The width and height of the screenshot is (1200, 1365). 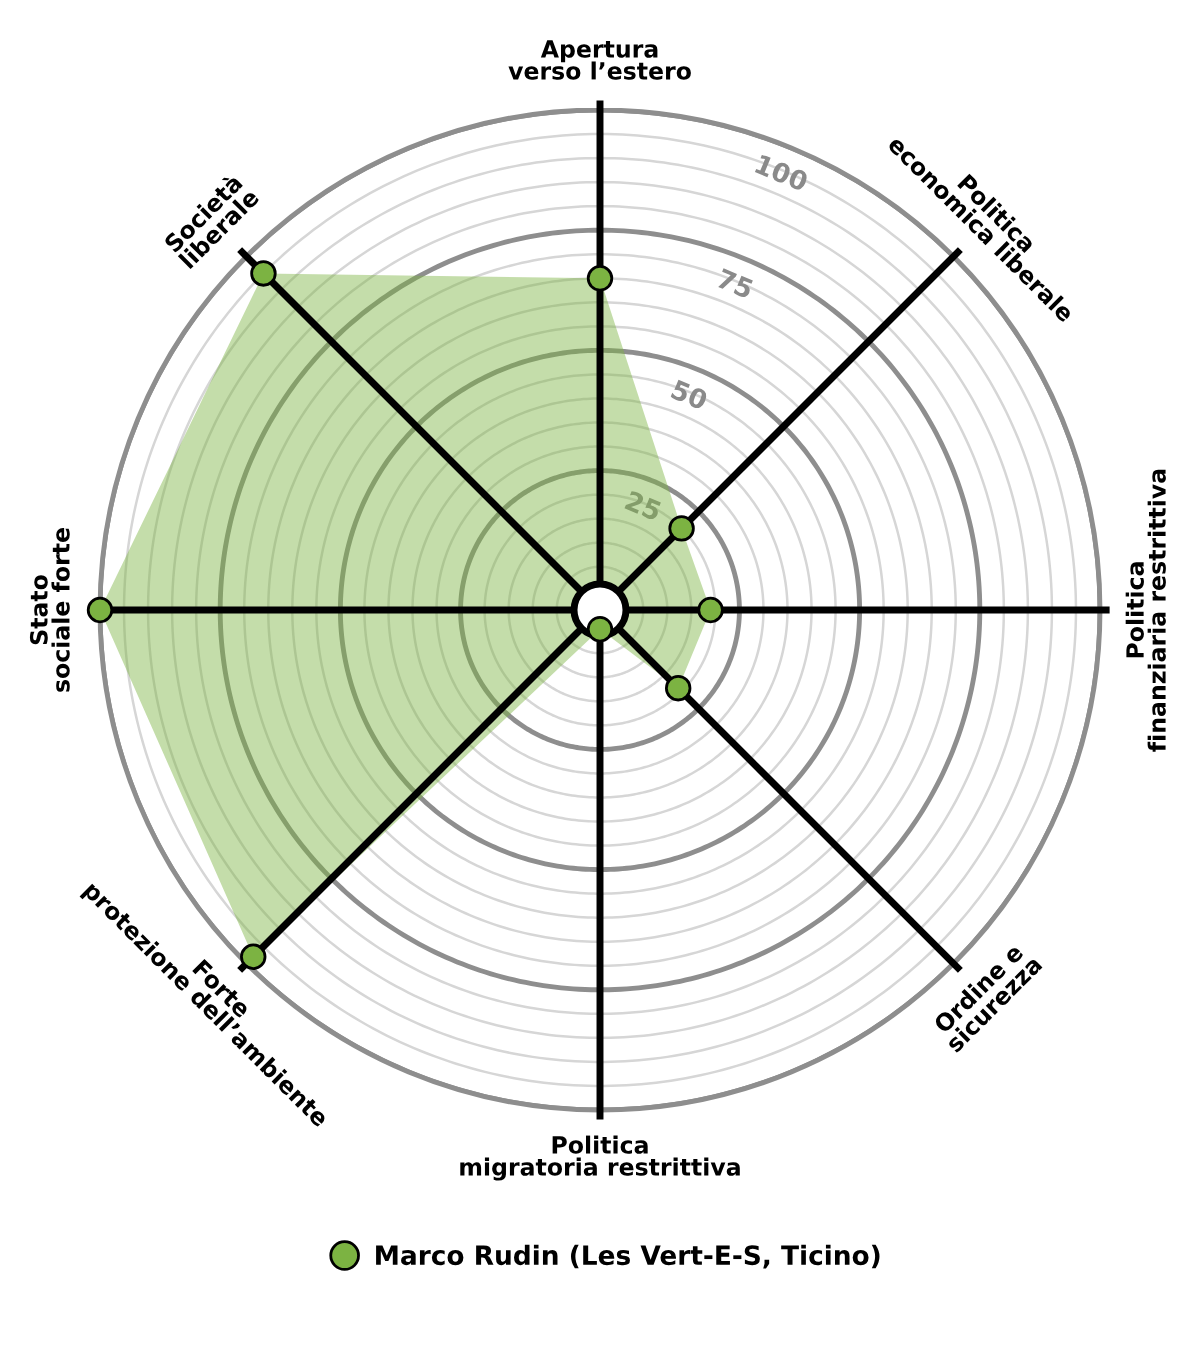 I want to click on spoke-label: Apertura verso l’estero, so click(x=599, y=60).